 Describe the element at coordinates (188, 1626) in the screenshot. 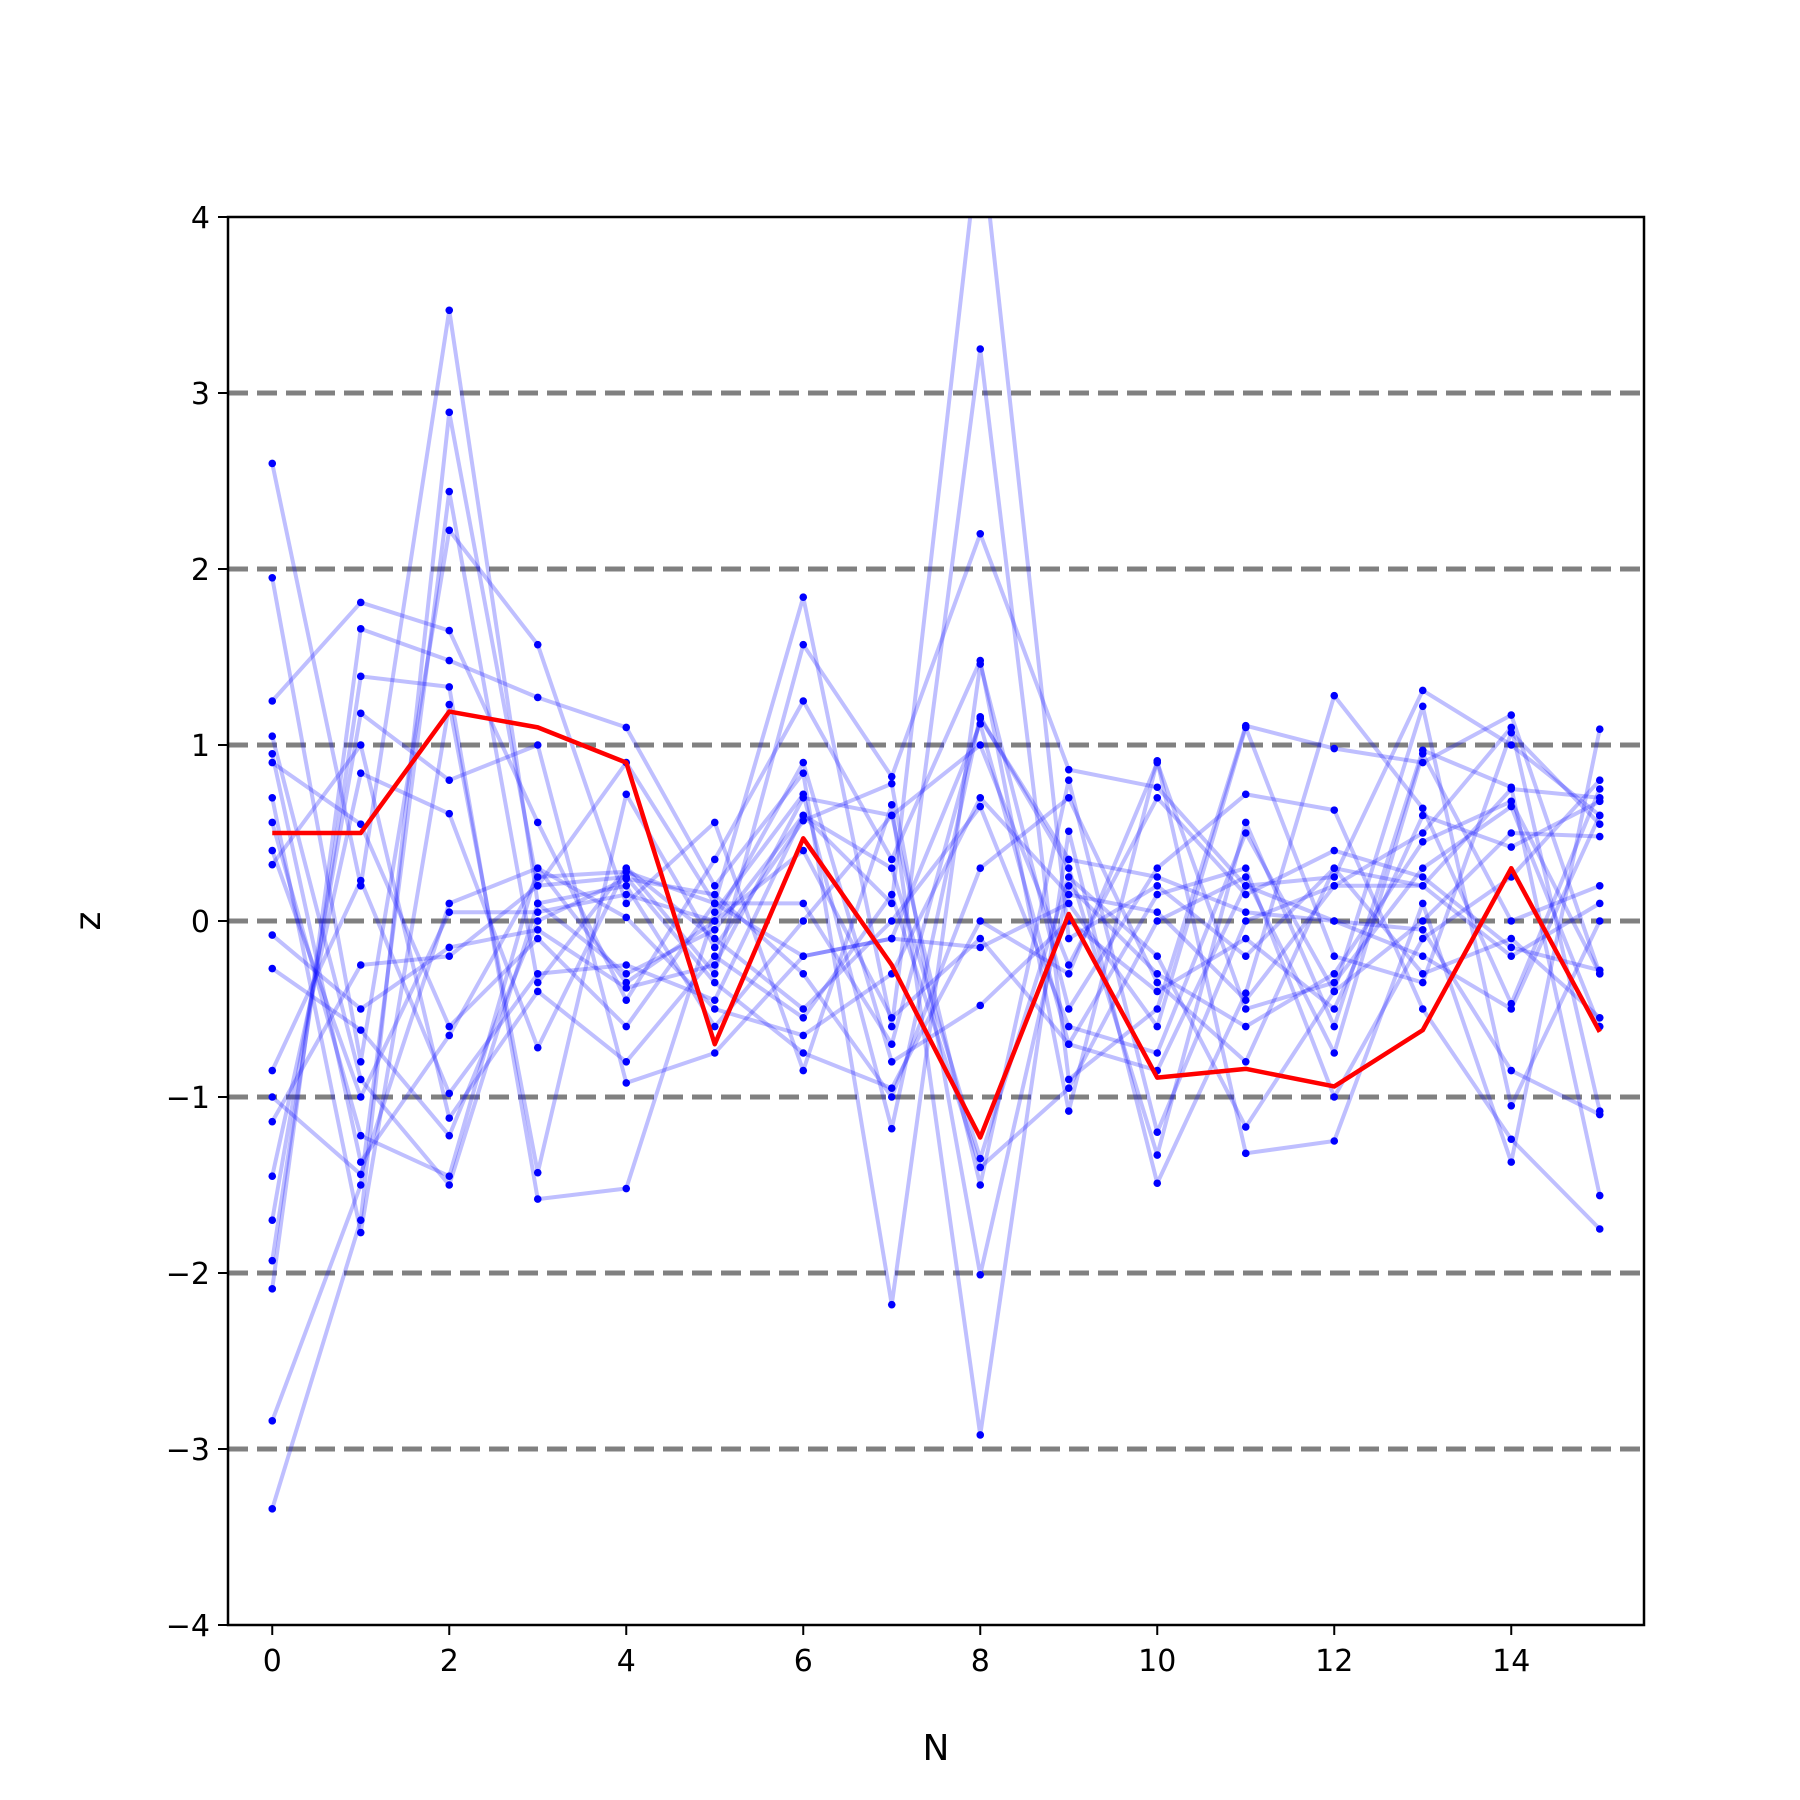

I see `y-tick-label: −4` at that location.